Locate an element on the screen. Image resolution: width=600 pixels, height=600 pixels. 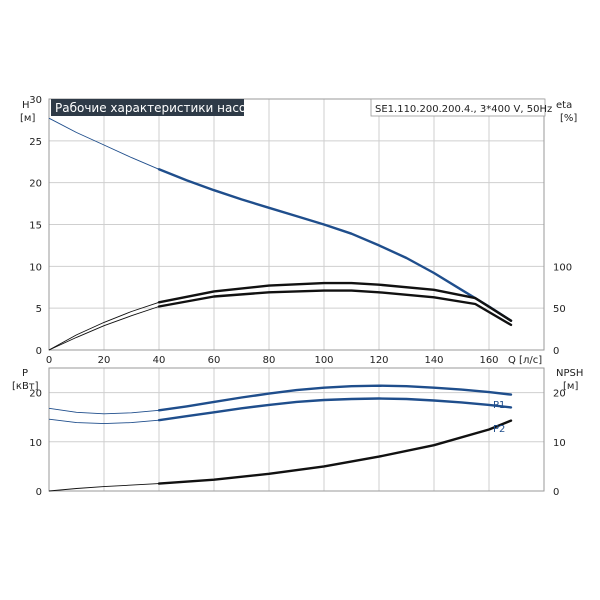
top-series-1-curve is located at coordinates (335, 301).